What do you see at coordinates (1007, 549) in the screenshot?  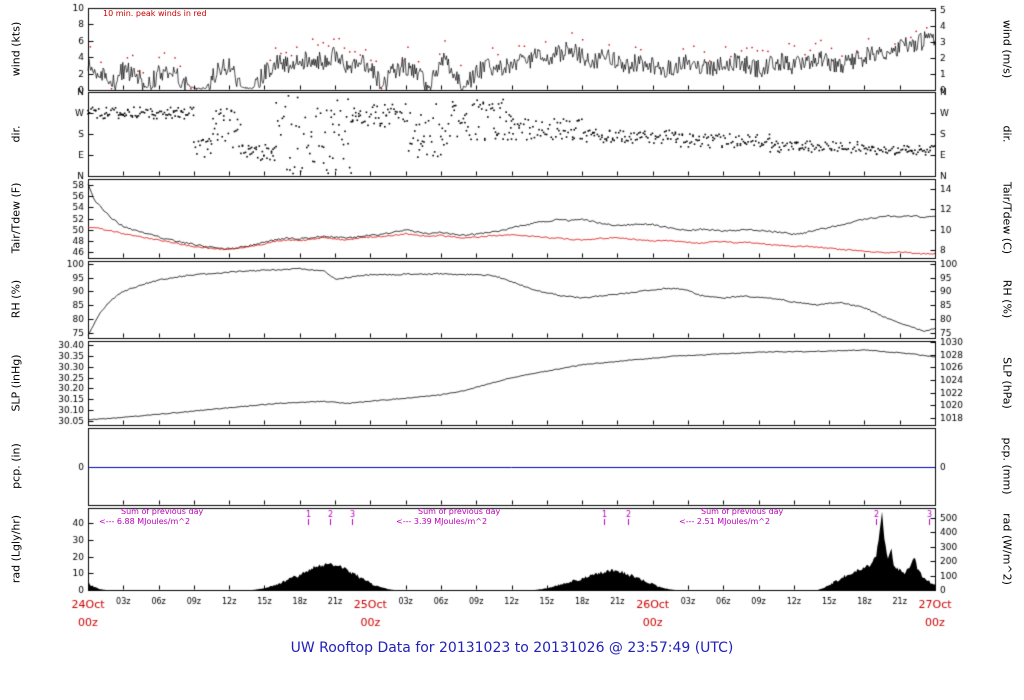 I see `ylabel-rad-wm2: rad (W/m^2)` at bounding box center [1007, 549].